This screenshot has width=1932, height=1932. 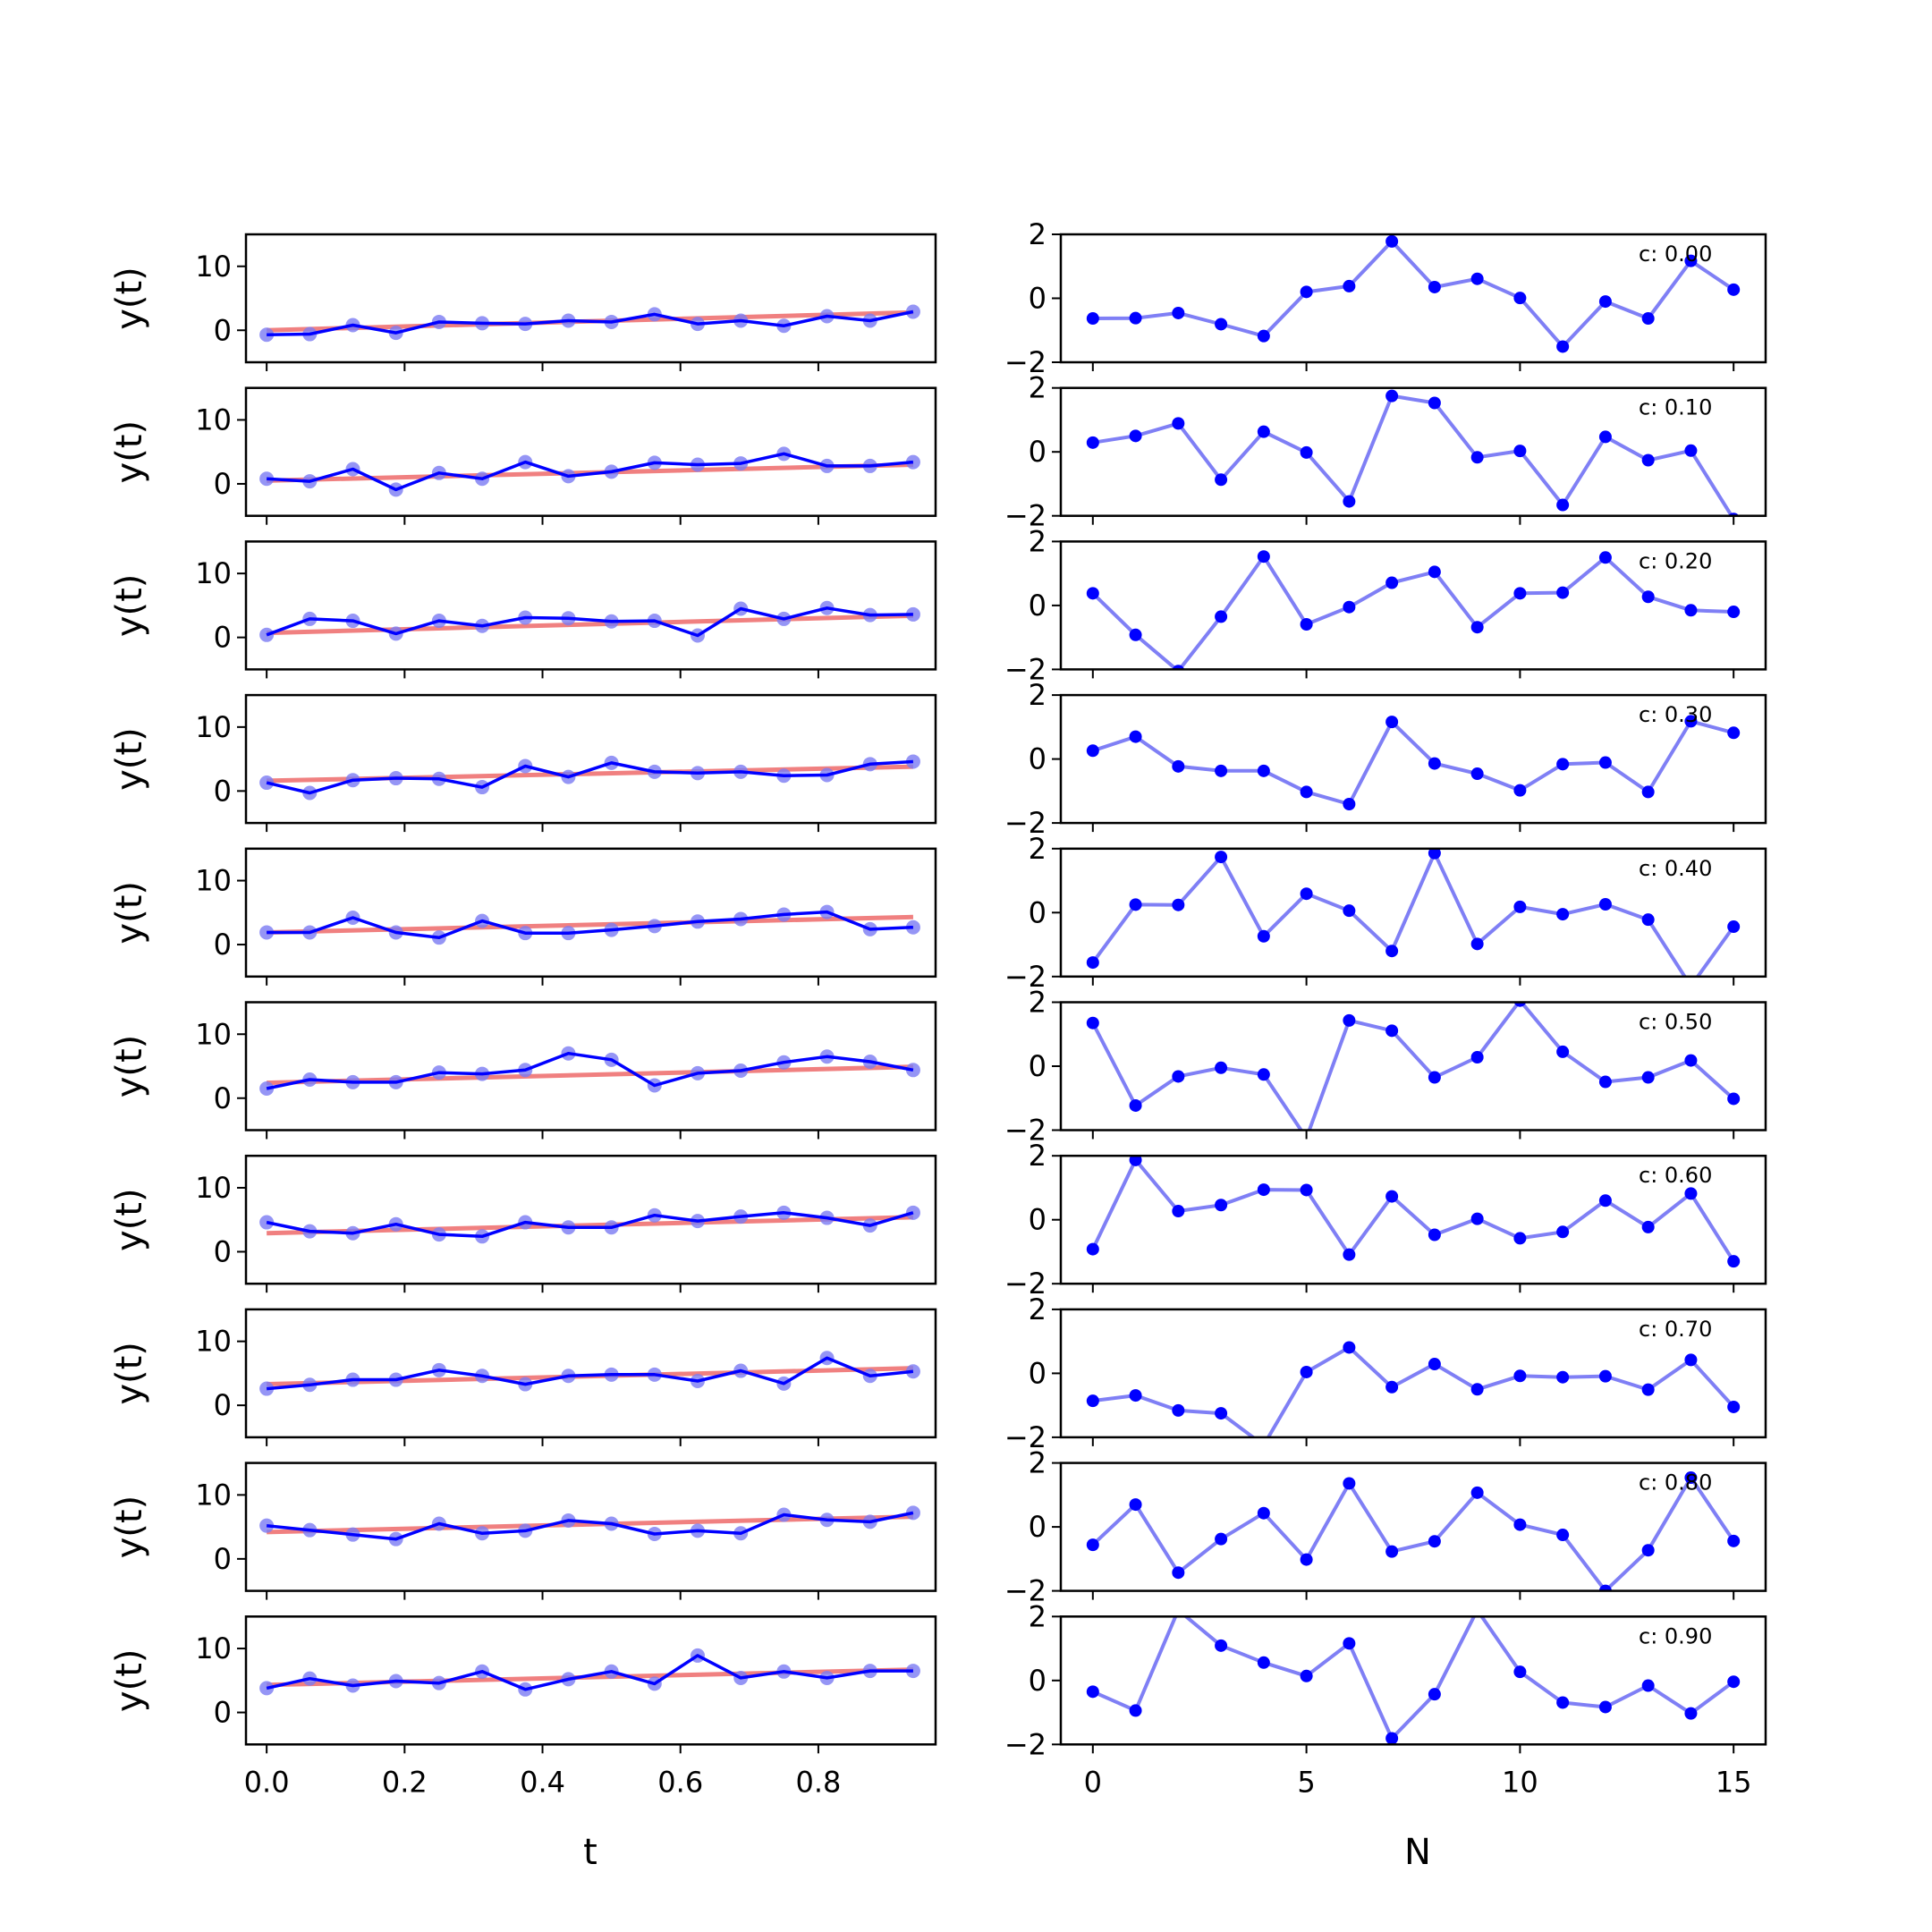 What do you see at coordinates (523, 1070) in the screenshot?
I see `left-panel-5: 0 10 y(t)` at bounding box center [523, 1070].